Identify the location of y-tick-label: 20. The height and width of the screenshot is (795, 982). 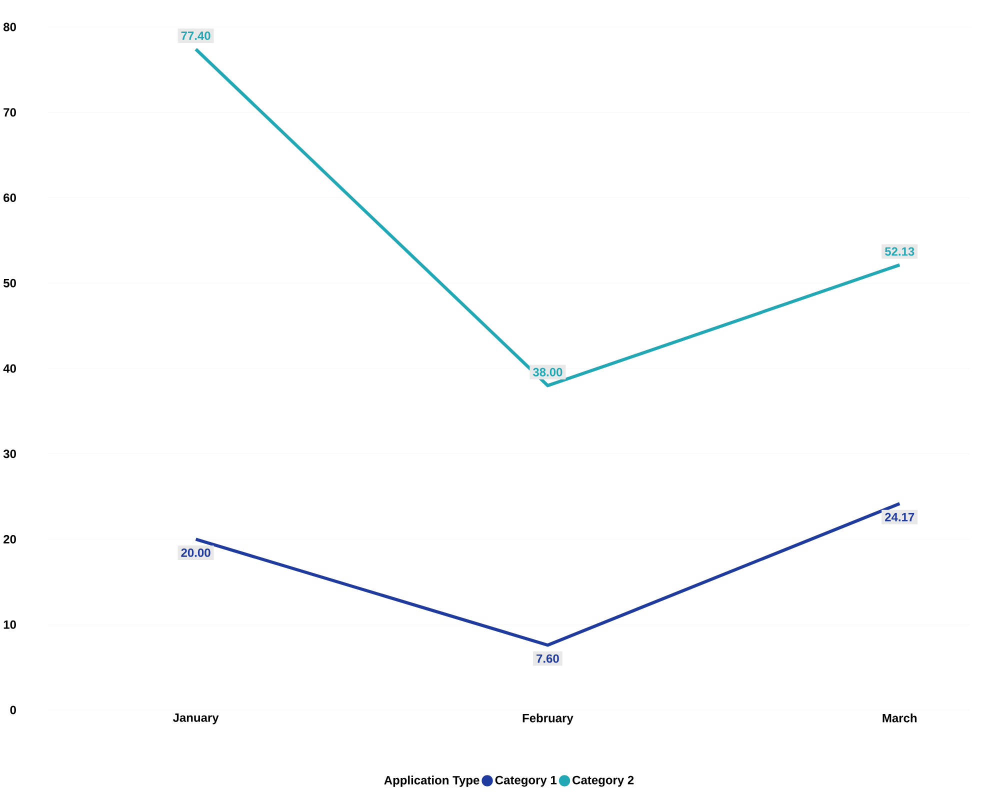
(10, 539).